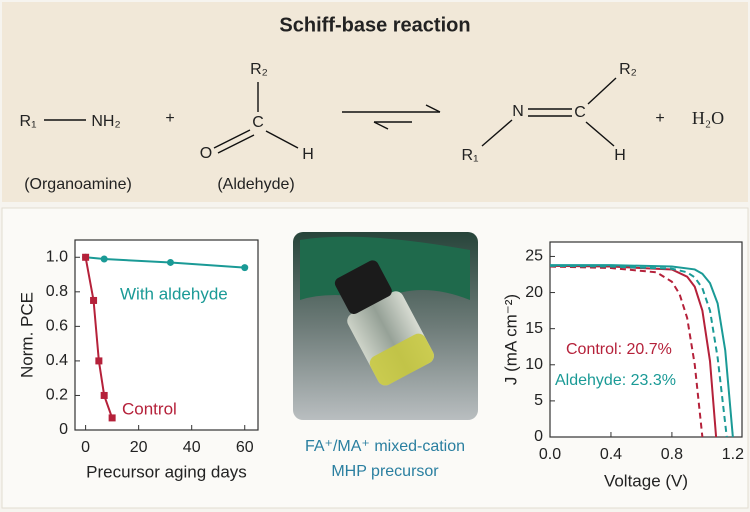 This screenshot has height=512, width=750. What do you see at coordinates (518, 111) in the screenshot?
I see `atom: N` at bounding box center [518, 111].